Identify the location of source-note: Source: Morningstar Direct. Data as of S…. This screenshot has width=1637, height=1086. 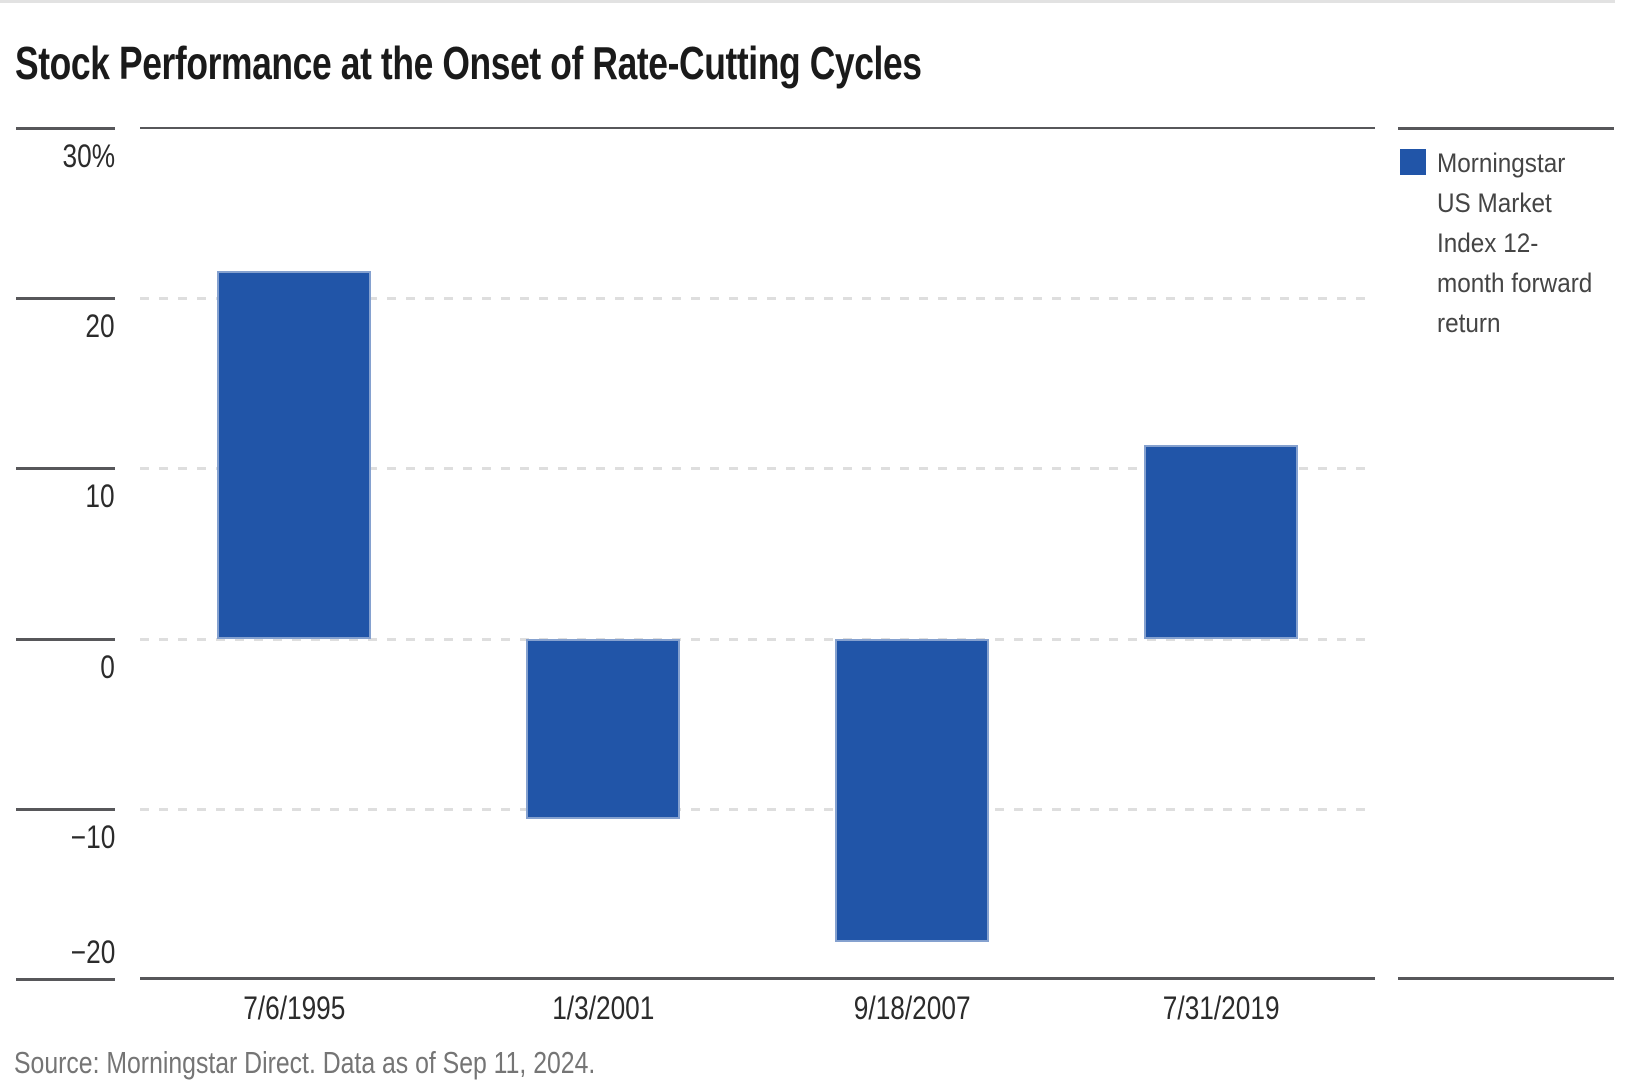
(305, 1062).